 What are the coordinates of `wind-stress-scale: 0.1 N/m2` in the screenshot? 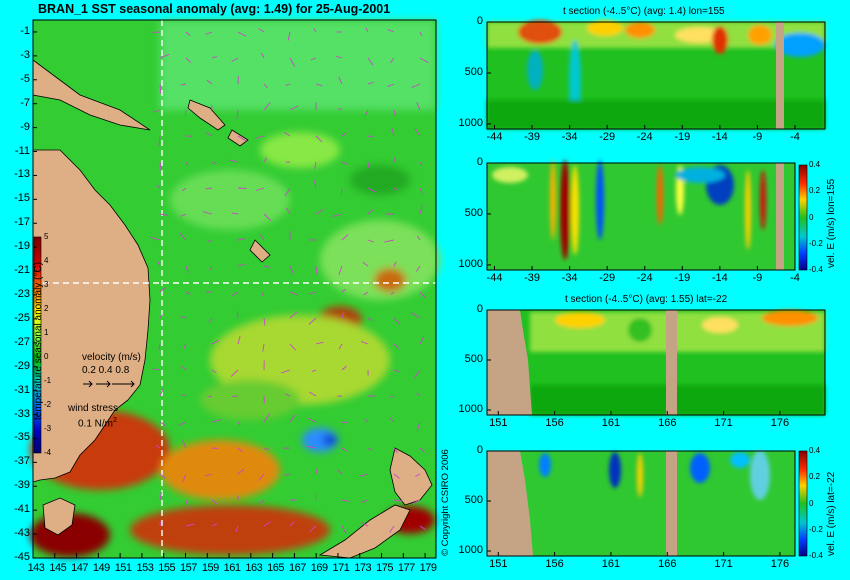 It's located at (97, 423).